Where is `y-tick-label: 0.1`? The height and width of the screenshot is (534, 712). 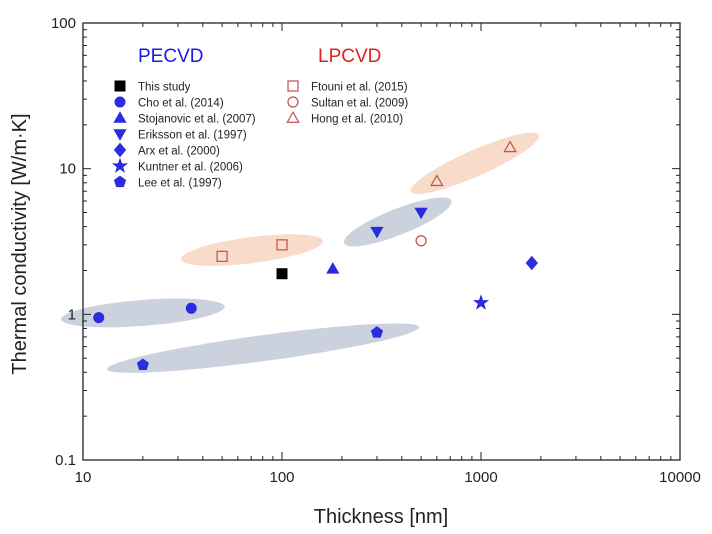
y-tick-label: 0.1 is located at coordinates (65, 460).